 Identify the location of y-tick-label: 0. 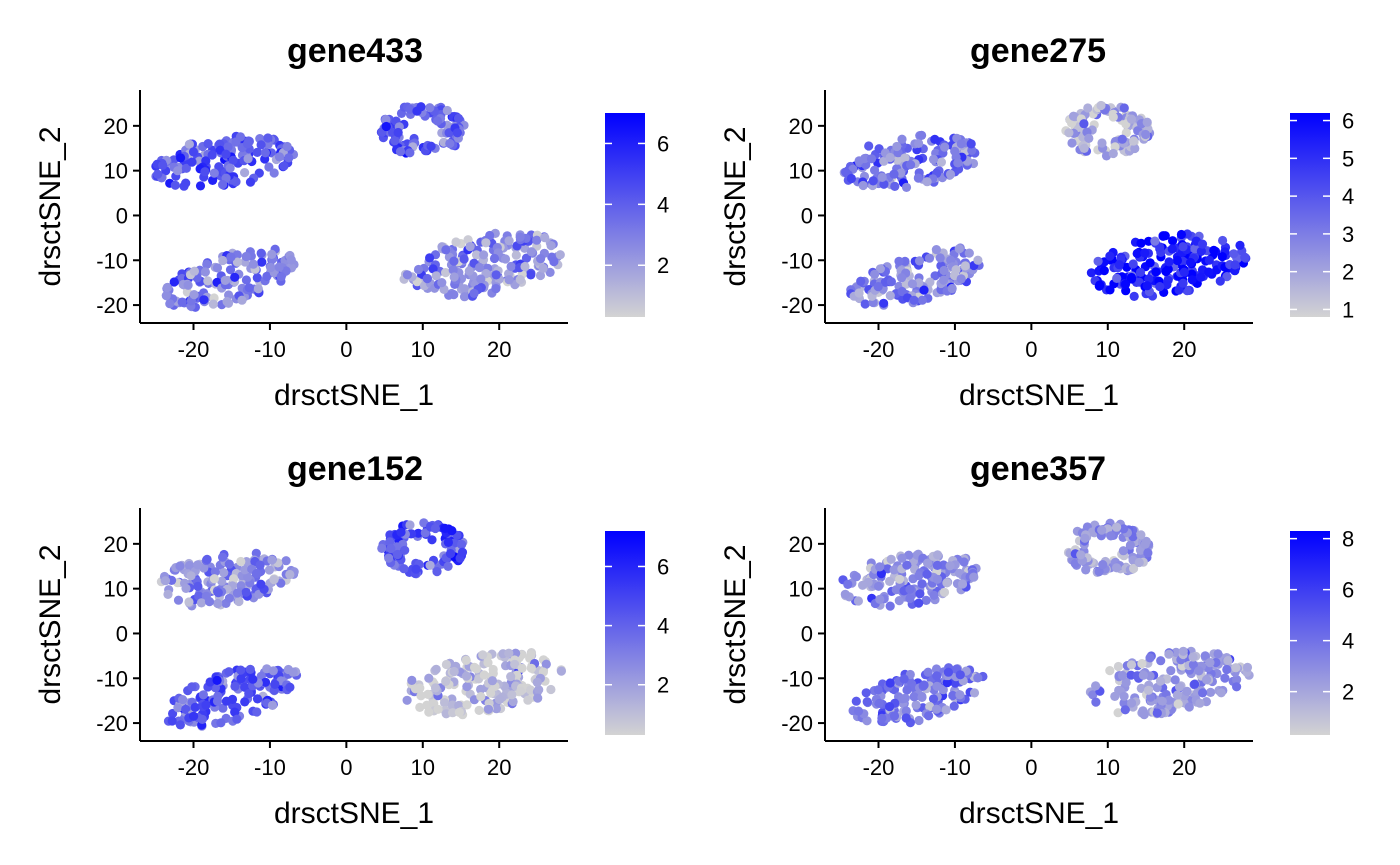
(807, 633).